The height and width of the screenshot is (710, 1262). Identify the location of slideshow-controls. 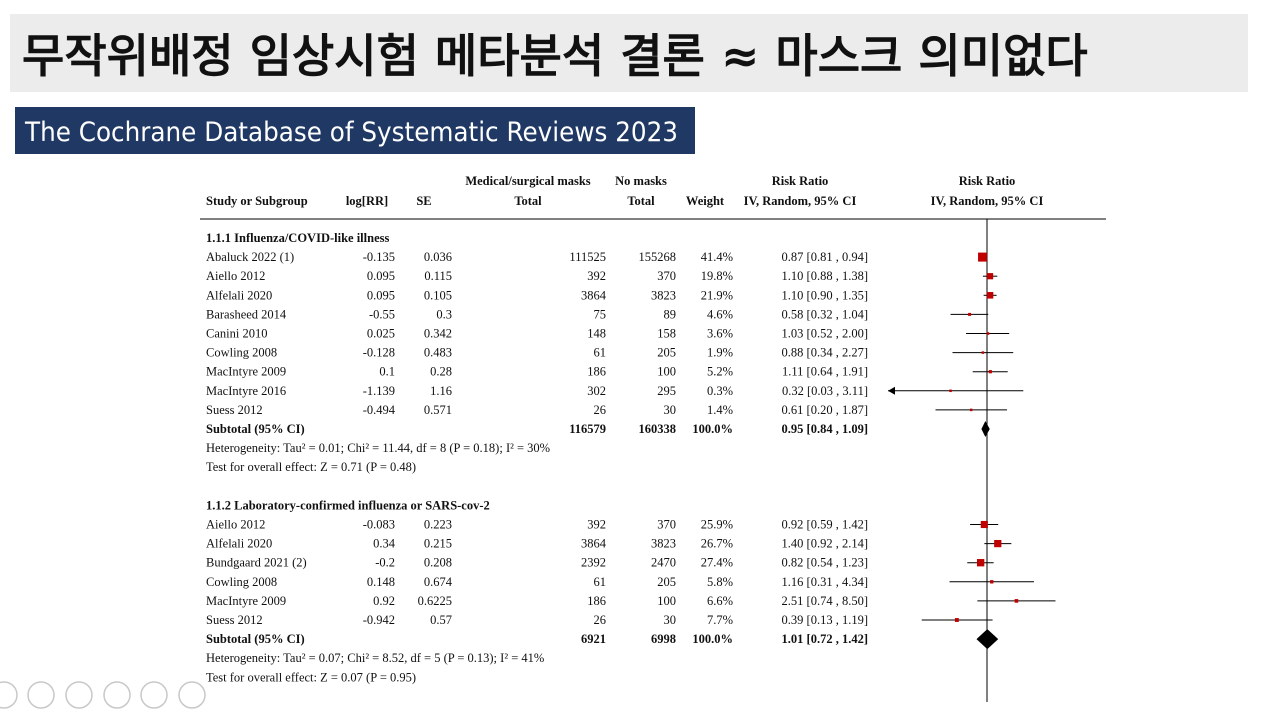
(103, 695).